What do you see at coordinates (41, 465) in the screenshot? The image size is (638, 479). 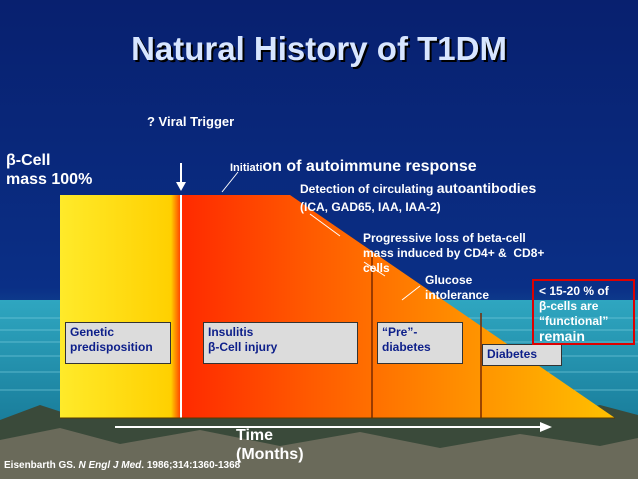 I see `citation-author: Eisenbarth GS.` at bounding box center [41, 465].